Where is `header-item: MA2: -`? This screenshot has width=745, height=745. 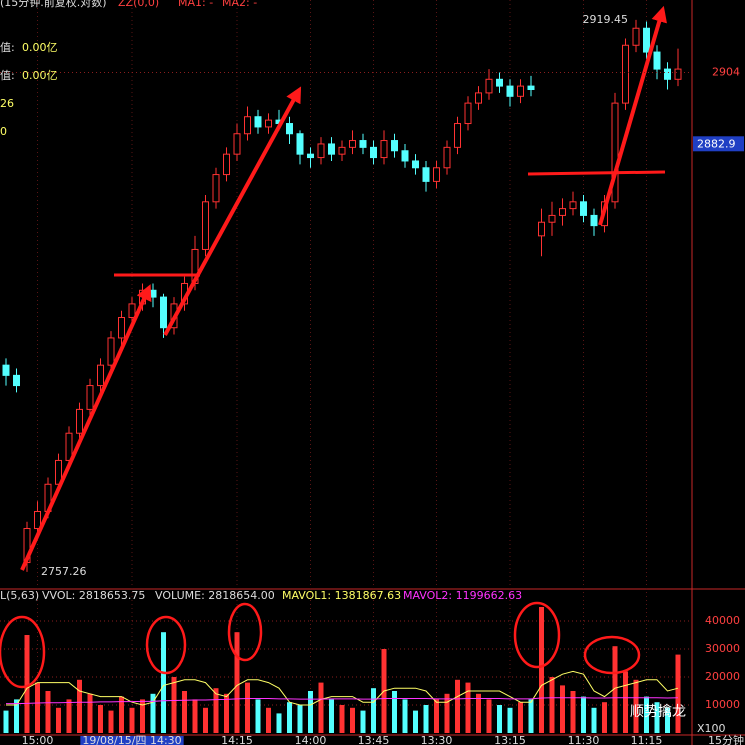 header-item: MA2: - is located at coordinates (239, 4).